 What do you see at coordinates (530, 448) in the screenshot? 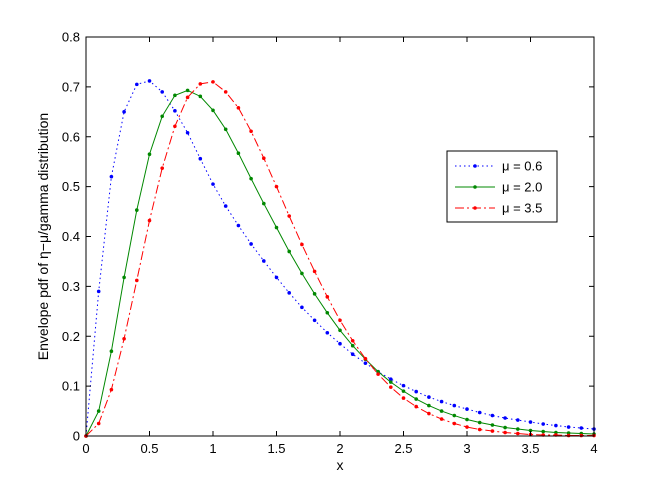
I see `x-tick-label: 3.5` at bounding box center [530, 448].